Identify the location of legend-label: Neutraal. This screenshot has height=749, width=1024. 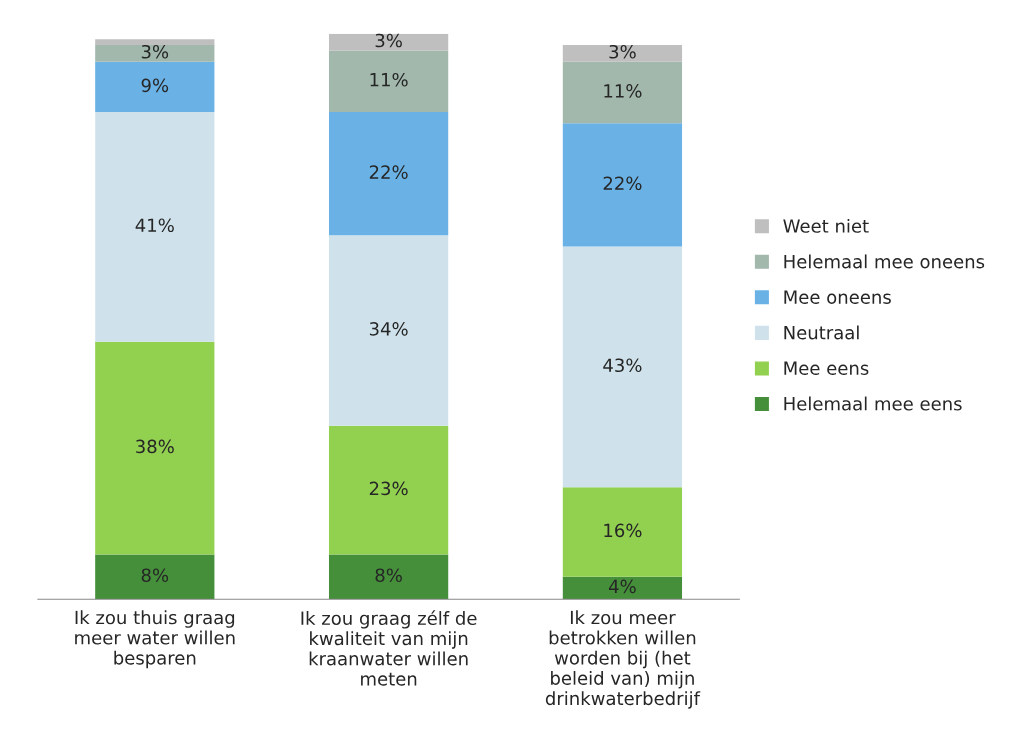
(821, 332).